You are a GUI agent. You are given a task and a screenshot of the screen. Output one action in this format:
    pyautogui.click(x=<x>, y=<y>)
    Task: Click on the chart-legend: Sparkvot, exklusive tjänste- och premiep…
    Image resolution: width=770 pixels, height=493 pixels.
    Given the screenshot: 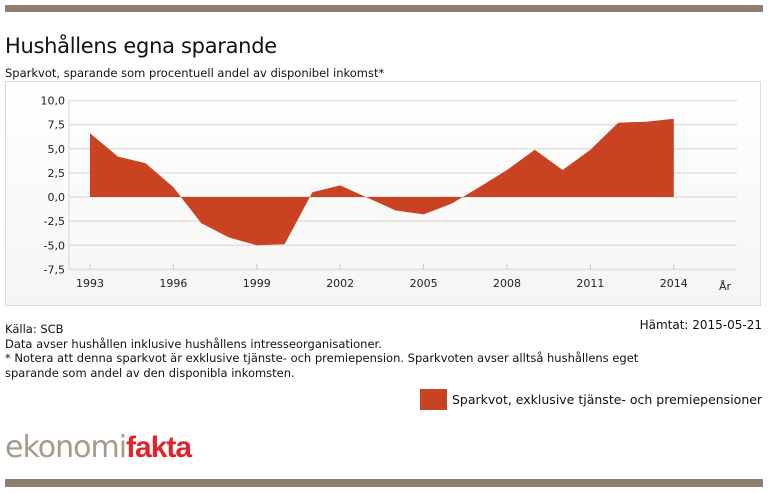 What is the action you would take?
    pyautogui.click(x=591, y=399)
    